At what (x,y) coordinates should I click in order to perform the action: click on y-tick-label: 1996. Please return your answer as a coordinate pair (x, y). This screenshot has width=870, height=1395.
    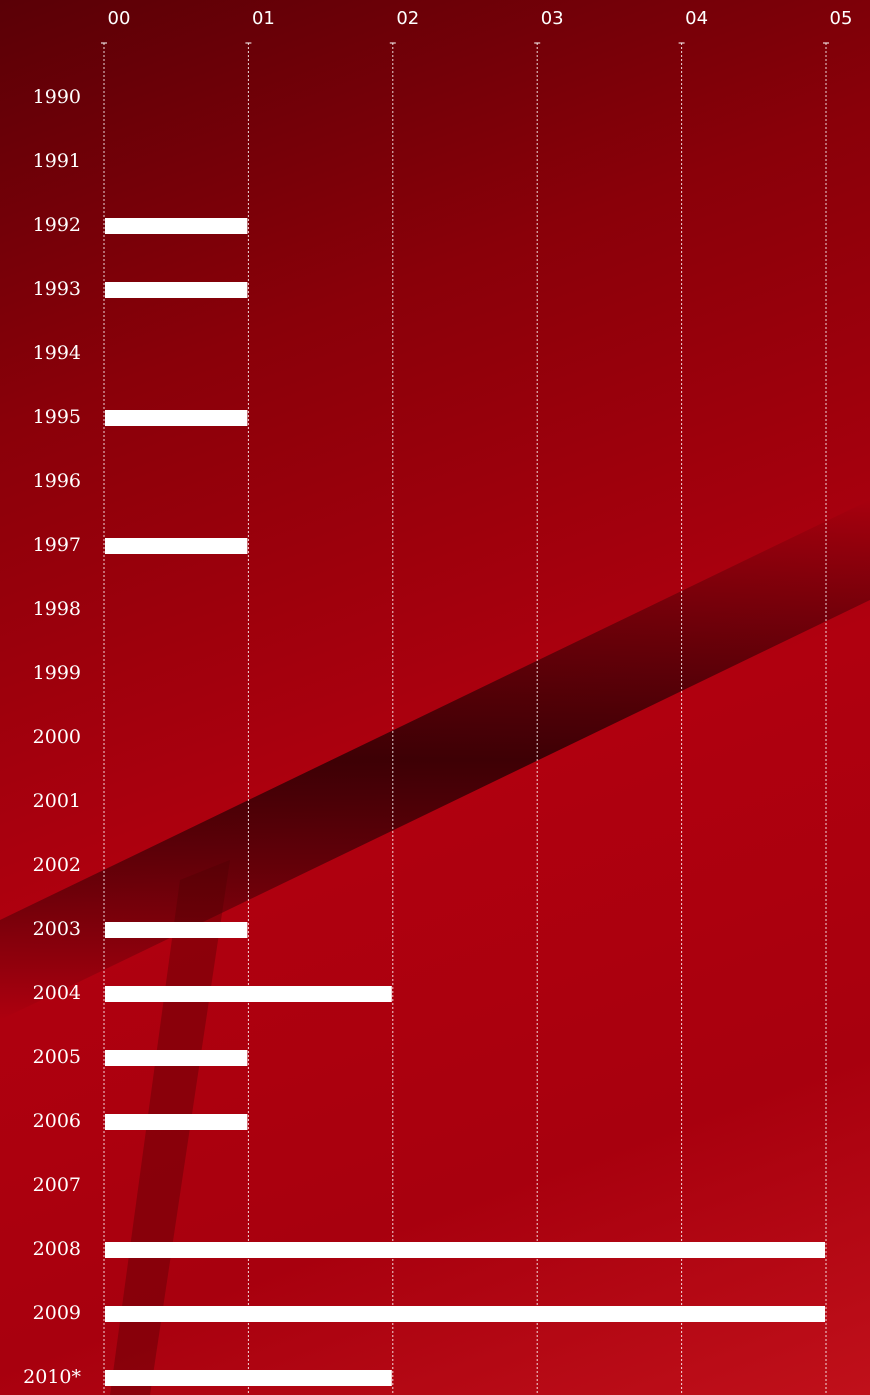
    Looking at the image, I should click on (57, 481).